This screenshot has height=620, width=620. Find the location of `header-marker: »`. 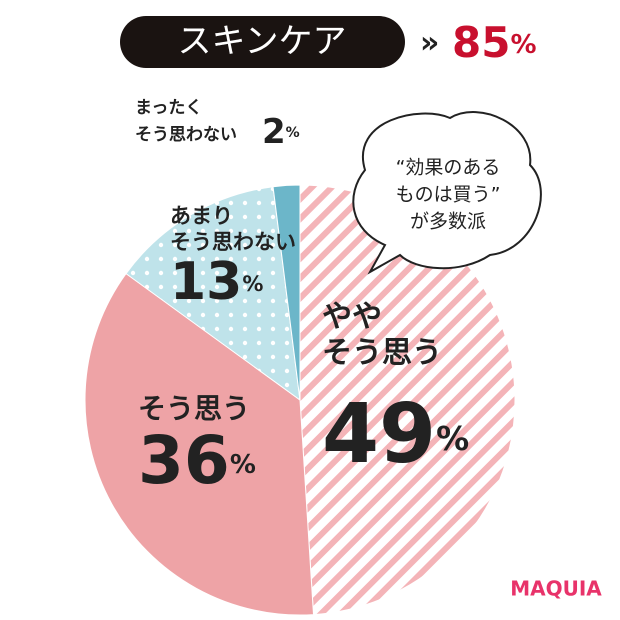

header-marker: » is located at coordinates (429, 43).